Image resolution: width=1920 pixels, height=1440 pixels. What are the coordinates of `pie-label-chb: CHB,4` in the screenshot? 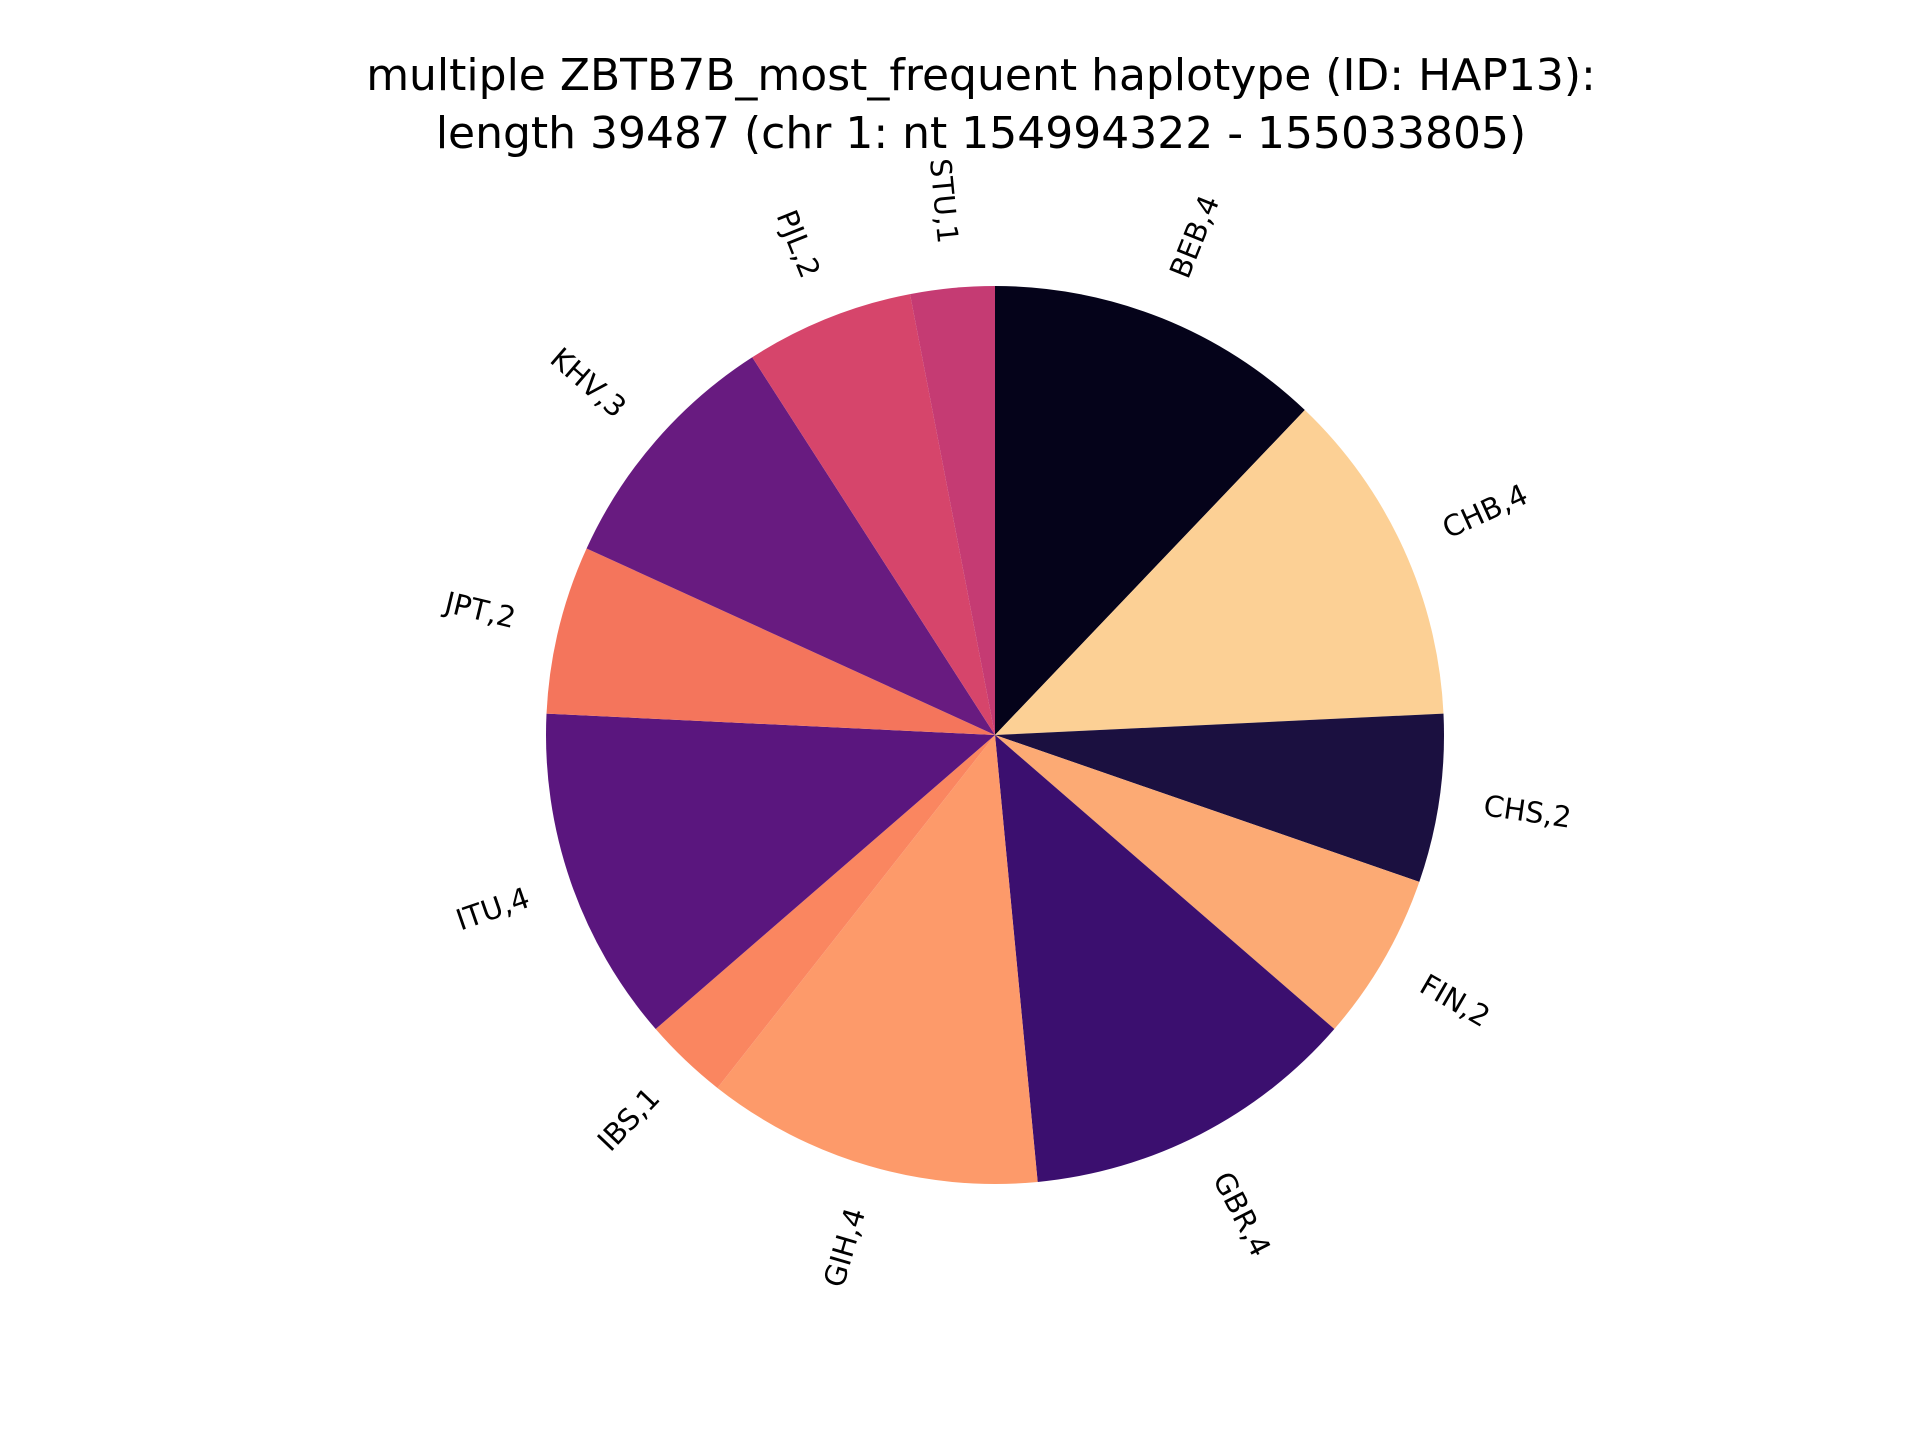 It's located at (1485, 511).